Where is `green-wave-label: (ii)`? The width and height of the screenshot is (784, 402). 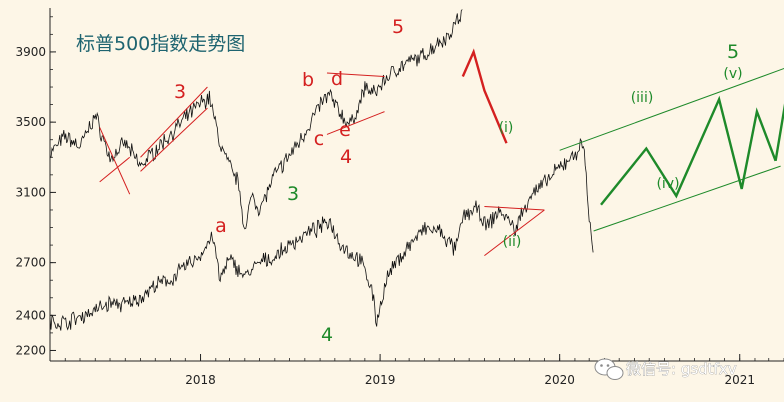
green-wave-label: (ii) is located at coordinates (512, 242).